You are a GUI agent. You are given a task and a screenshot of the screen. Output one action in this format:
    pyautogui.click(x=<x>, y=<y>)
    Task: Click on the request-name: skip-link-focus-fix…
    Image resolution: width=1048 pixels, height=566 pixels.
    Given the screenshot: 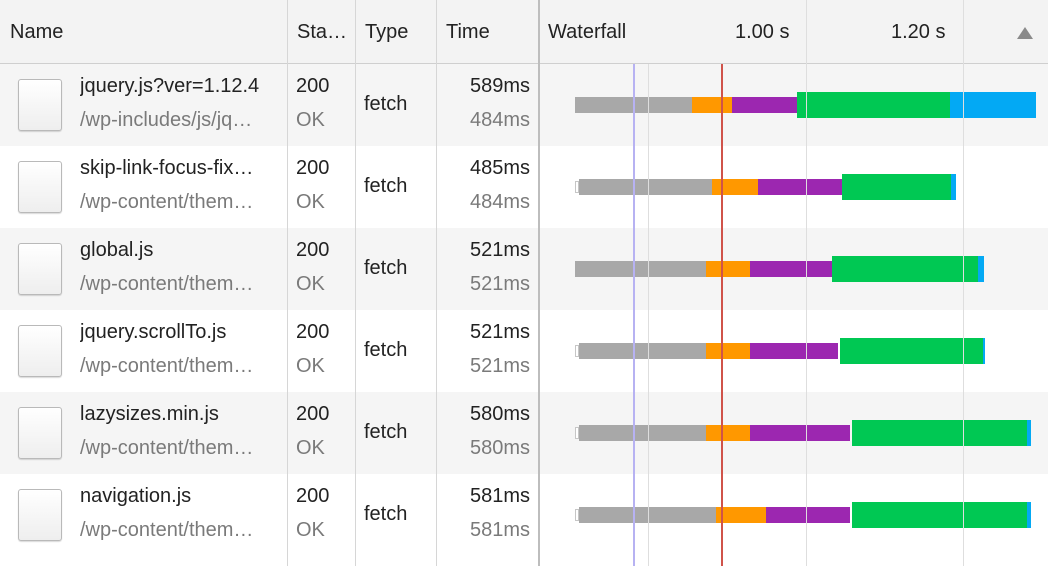 What is the action you would take?
    pyautogui.click(x=167, y=168)
    